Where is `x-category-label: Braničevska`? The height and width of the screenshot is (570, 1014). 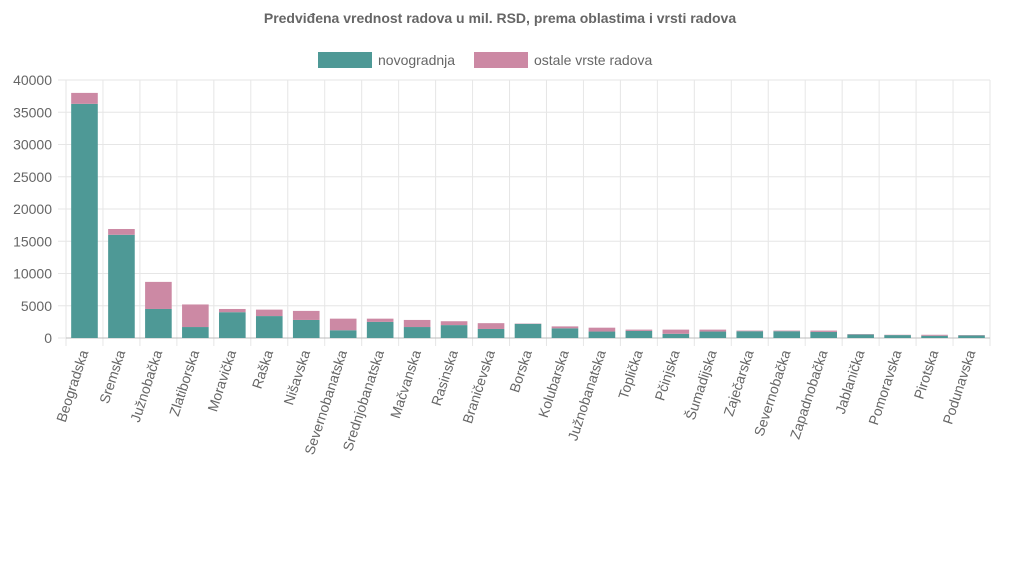
x-category-label: Braničevska is located at coordinates (478, 387).